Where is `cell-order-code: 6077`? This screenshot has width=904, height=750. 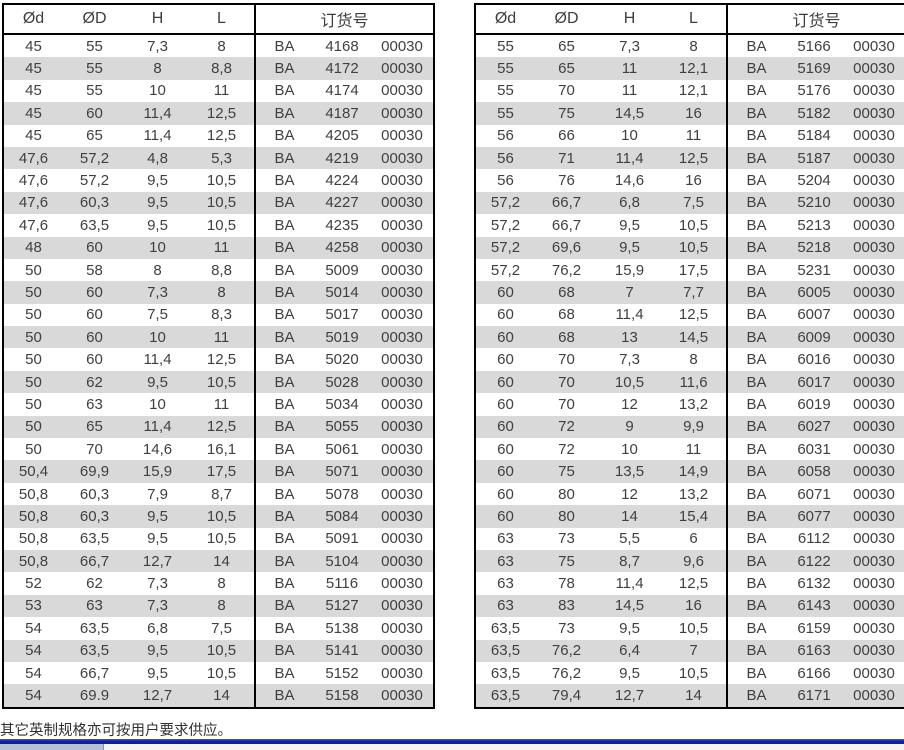 cell-order-code: 6077 is located at coordinates (814, 516).